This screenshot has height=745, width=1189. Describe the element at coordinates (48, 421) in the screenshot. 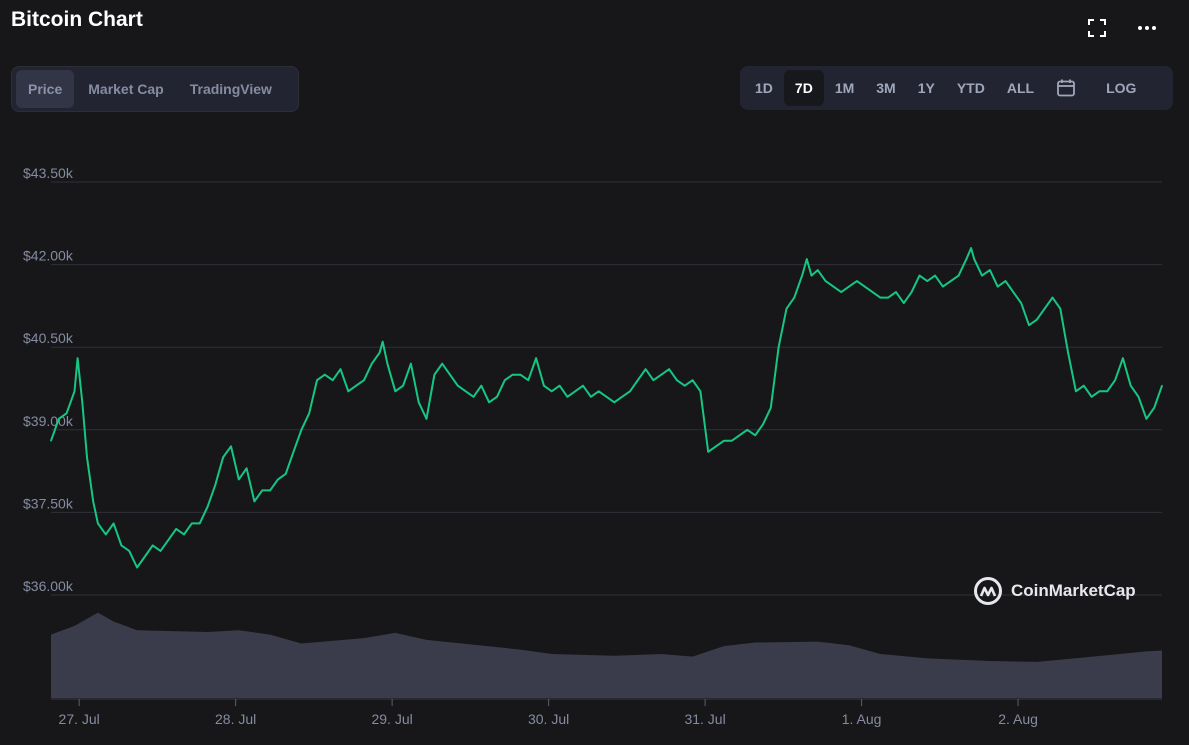

I see `y-tick-label: $39.00k` at that location.